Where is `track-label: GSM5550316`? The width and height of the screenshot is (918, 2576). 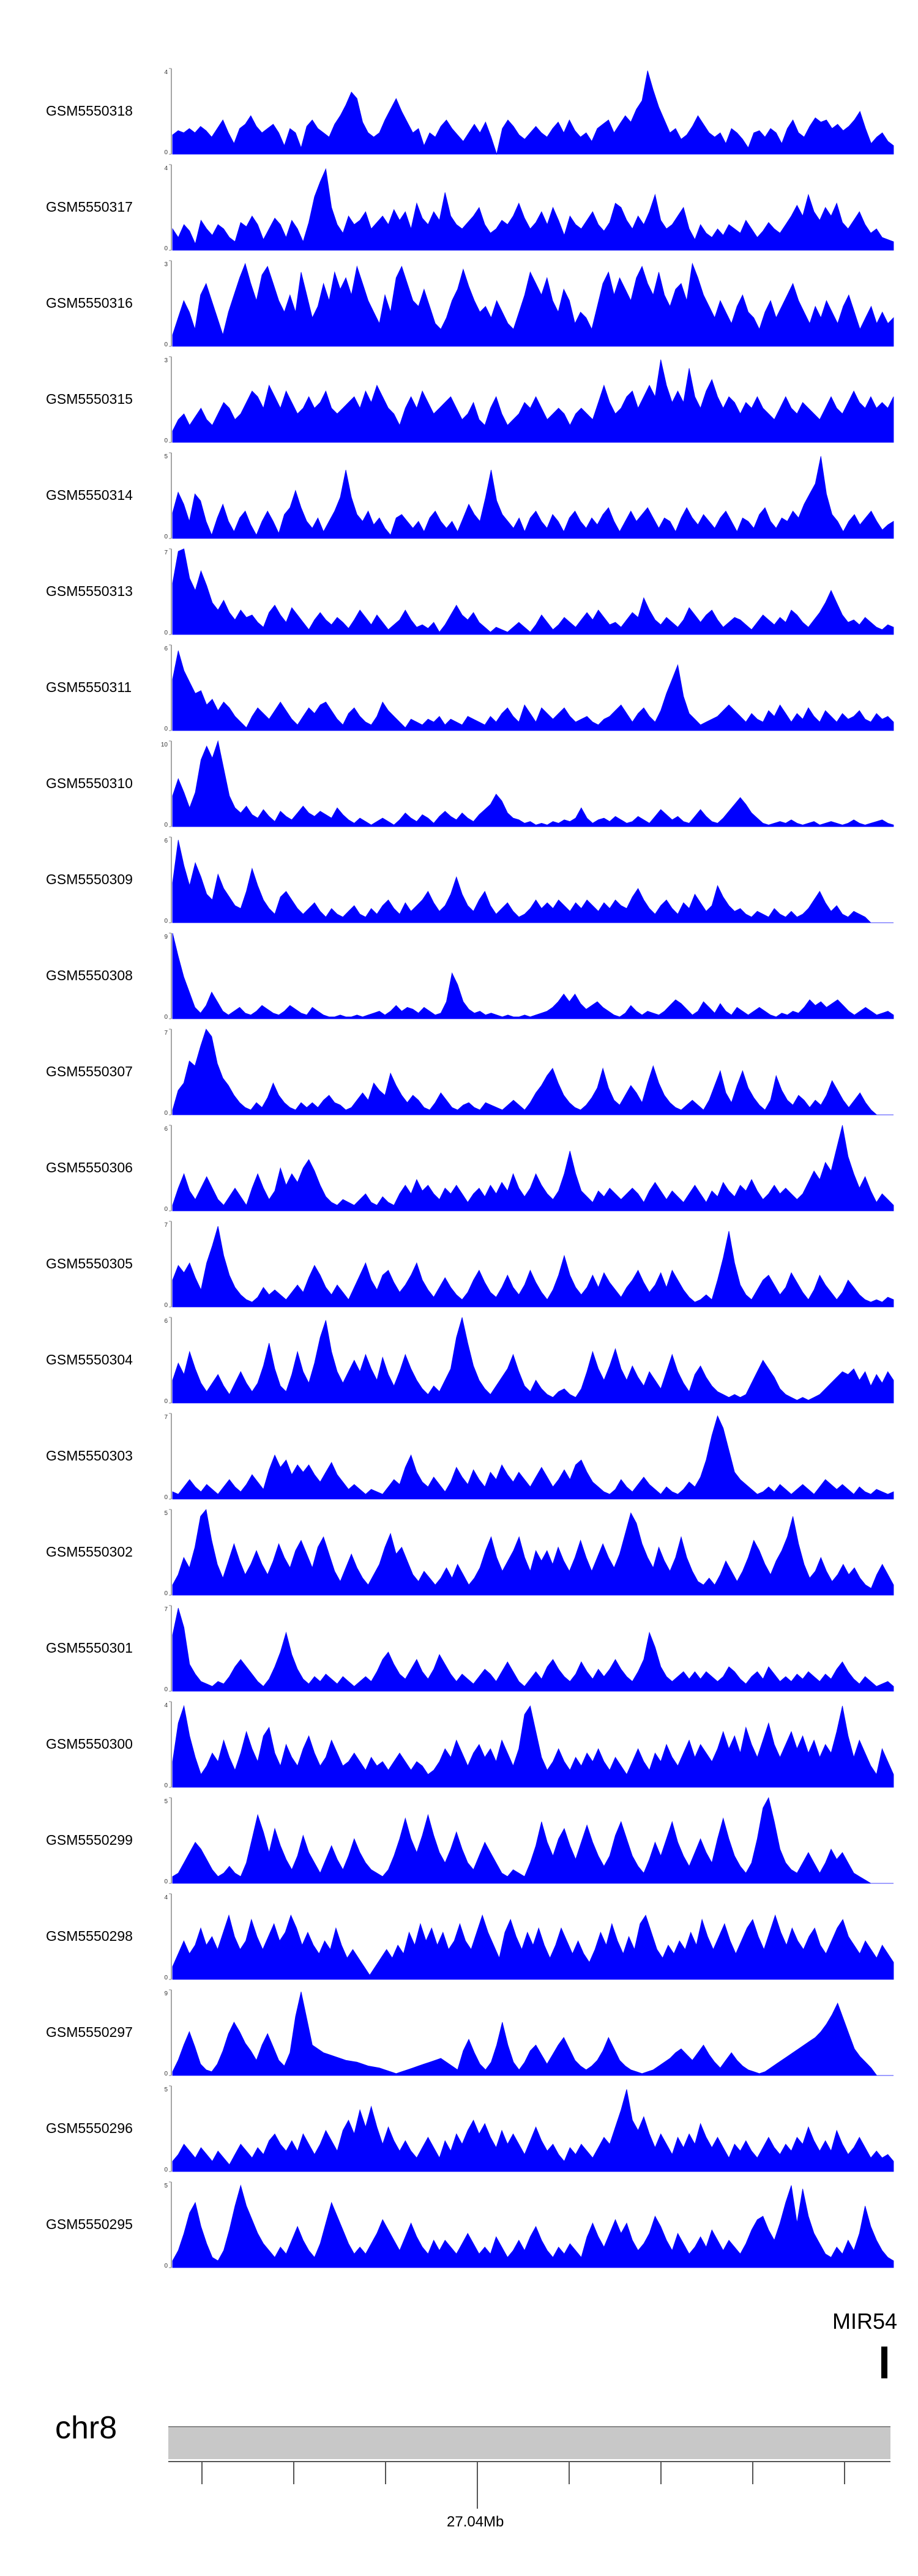
track-label: GSM5550316 is located at coordinates (89, 303).